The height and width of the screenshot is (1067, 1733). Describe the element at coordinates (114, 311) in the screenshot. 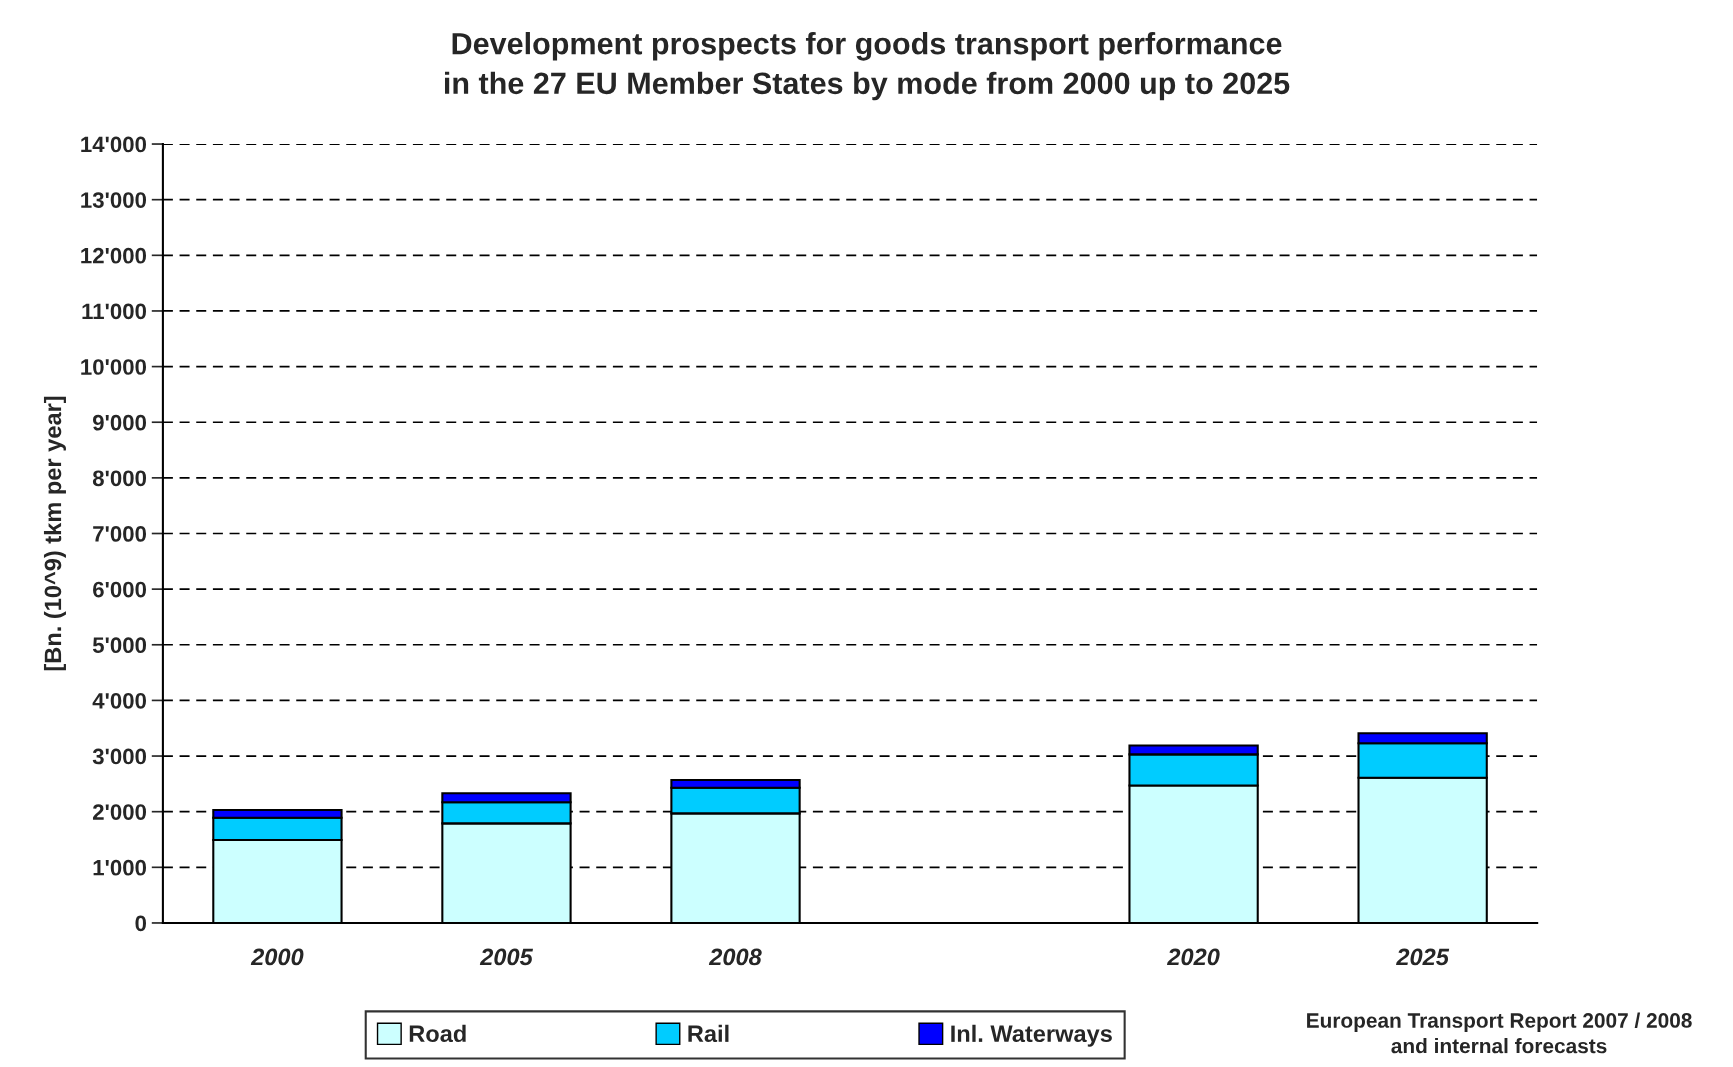

I see `y-tick-label: 11'000` at that location.